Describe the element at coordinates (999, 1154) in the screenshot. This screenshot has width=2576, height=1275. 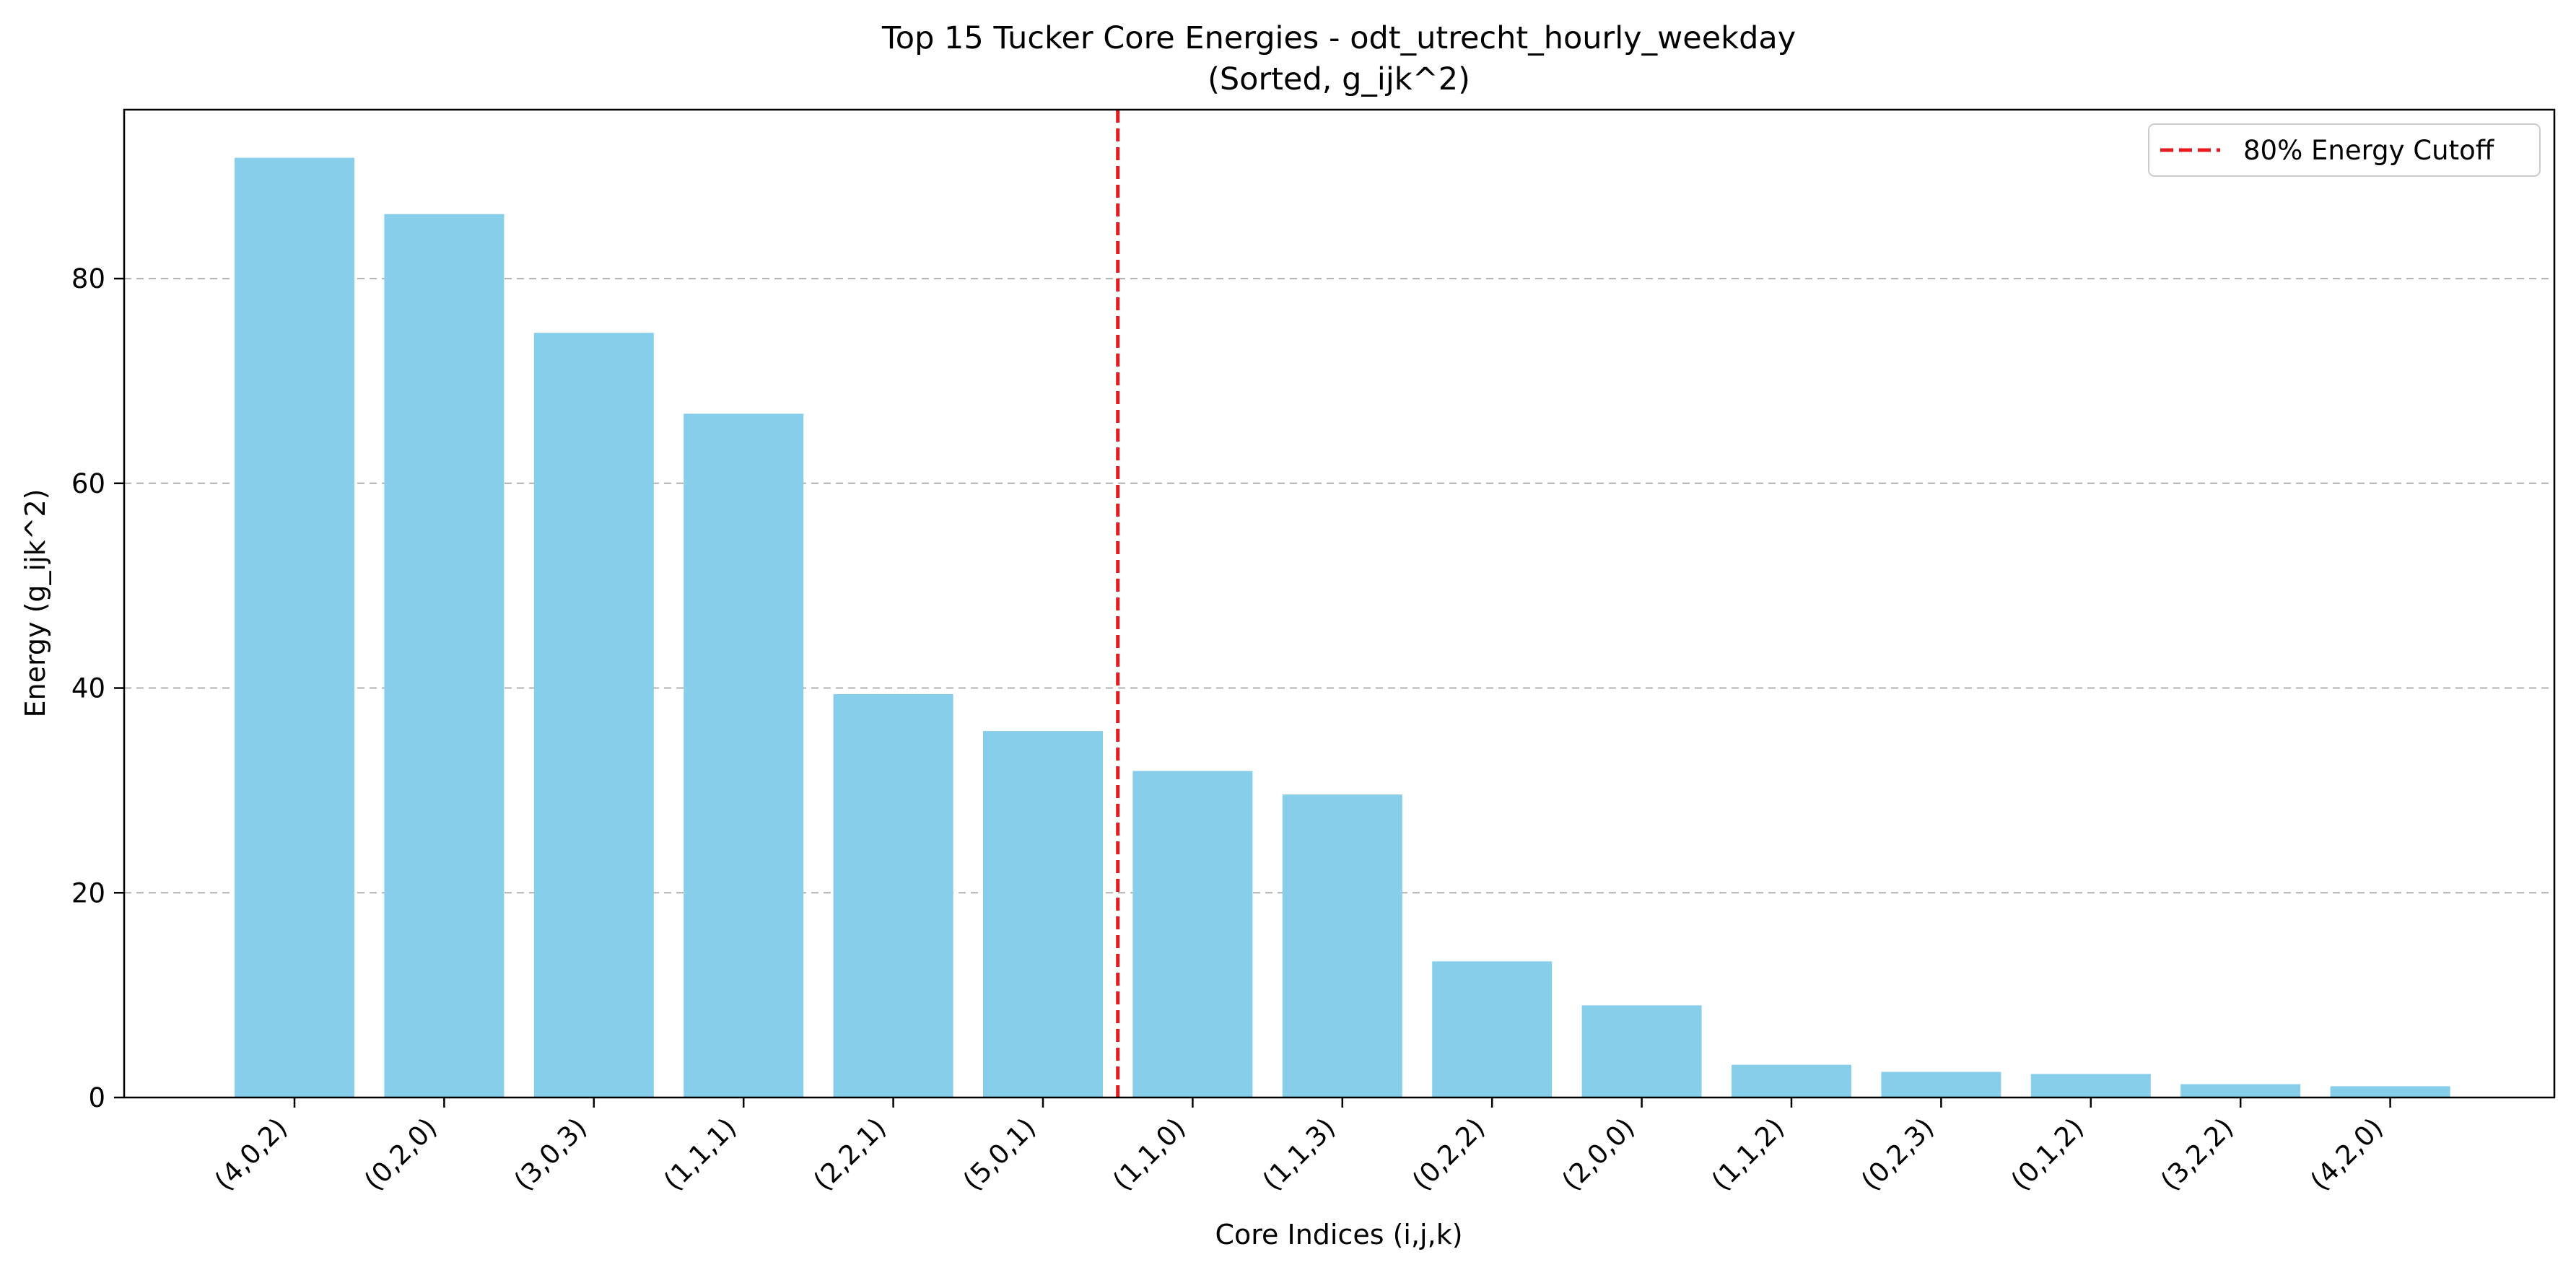
I see `x-tick-label: (5,0,1)` at that location.